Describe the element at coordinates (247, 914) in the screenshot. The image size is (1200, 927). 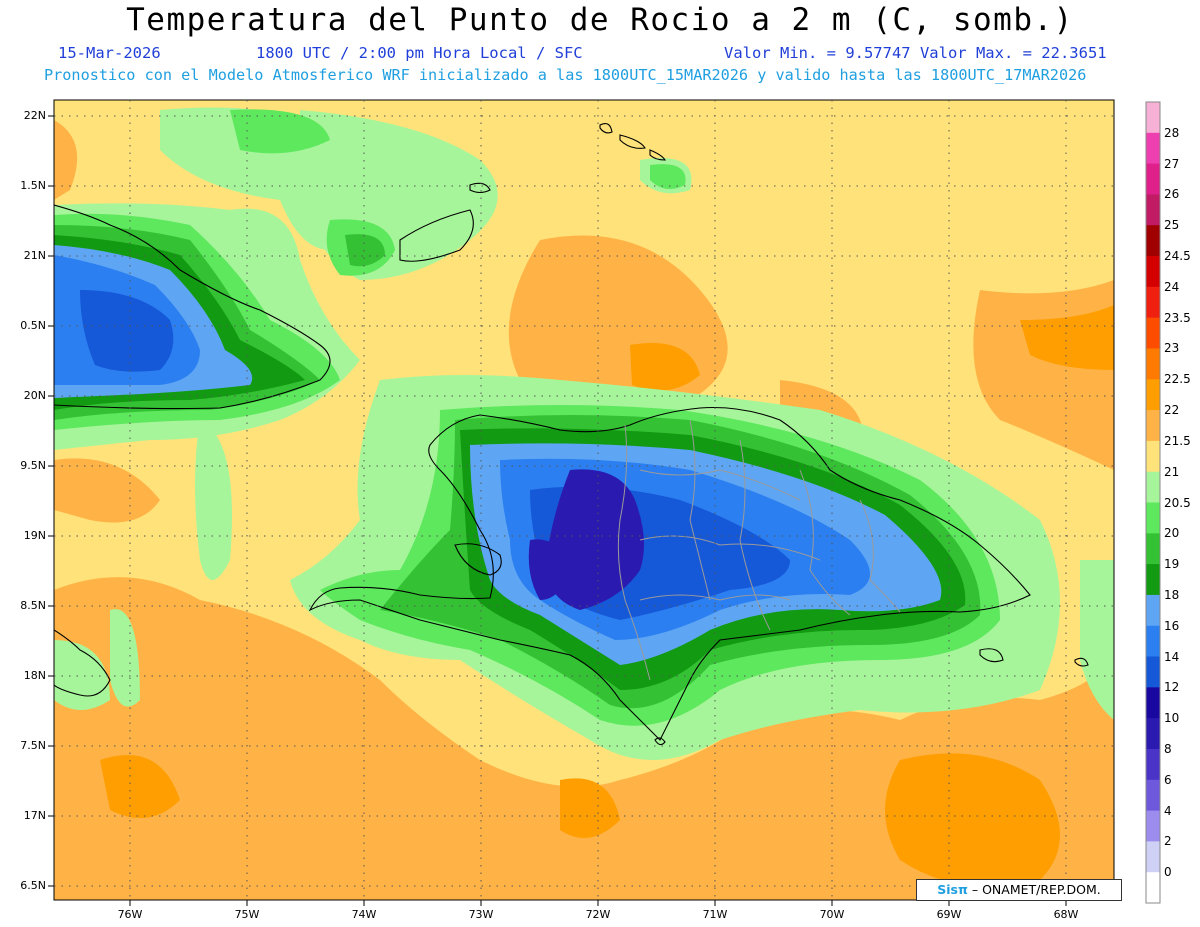
I see `lon-label: 75W` at that location.